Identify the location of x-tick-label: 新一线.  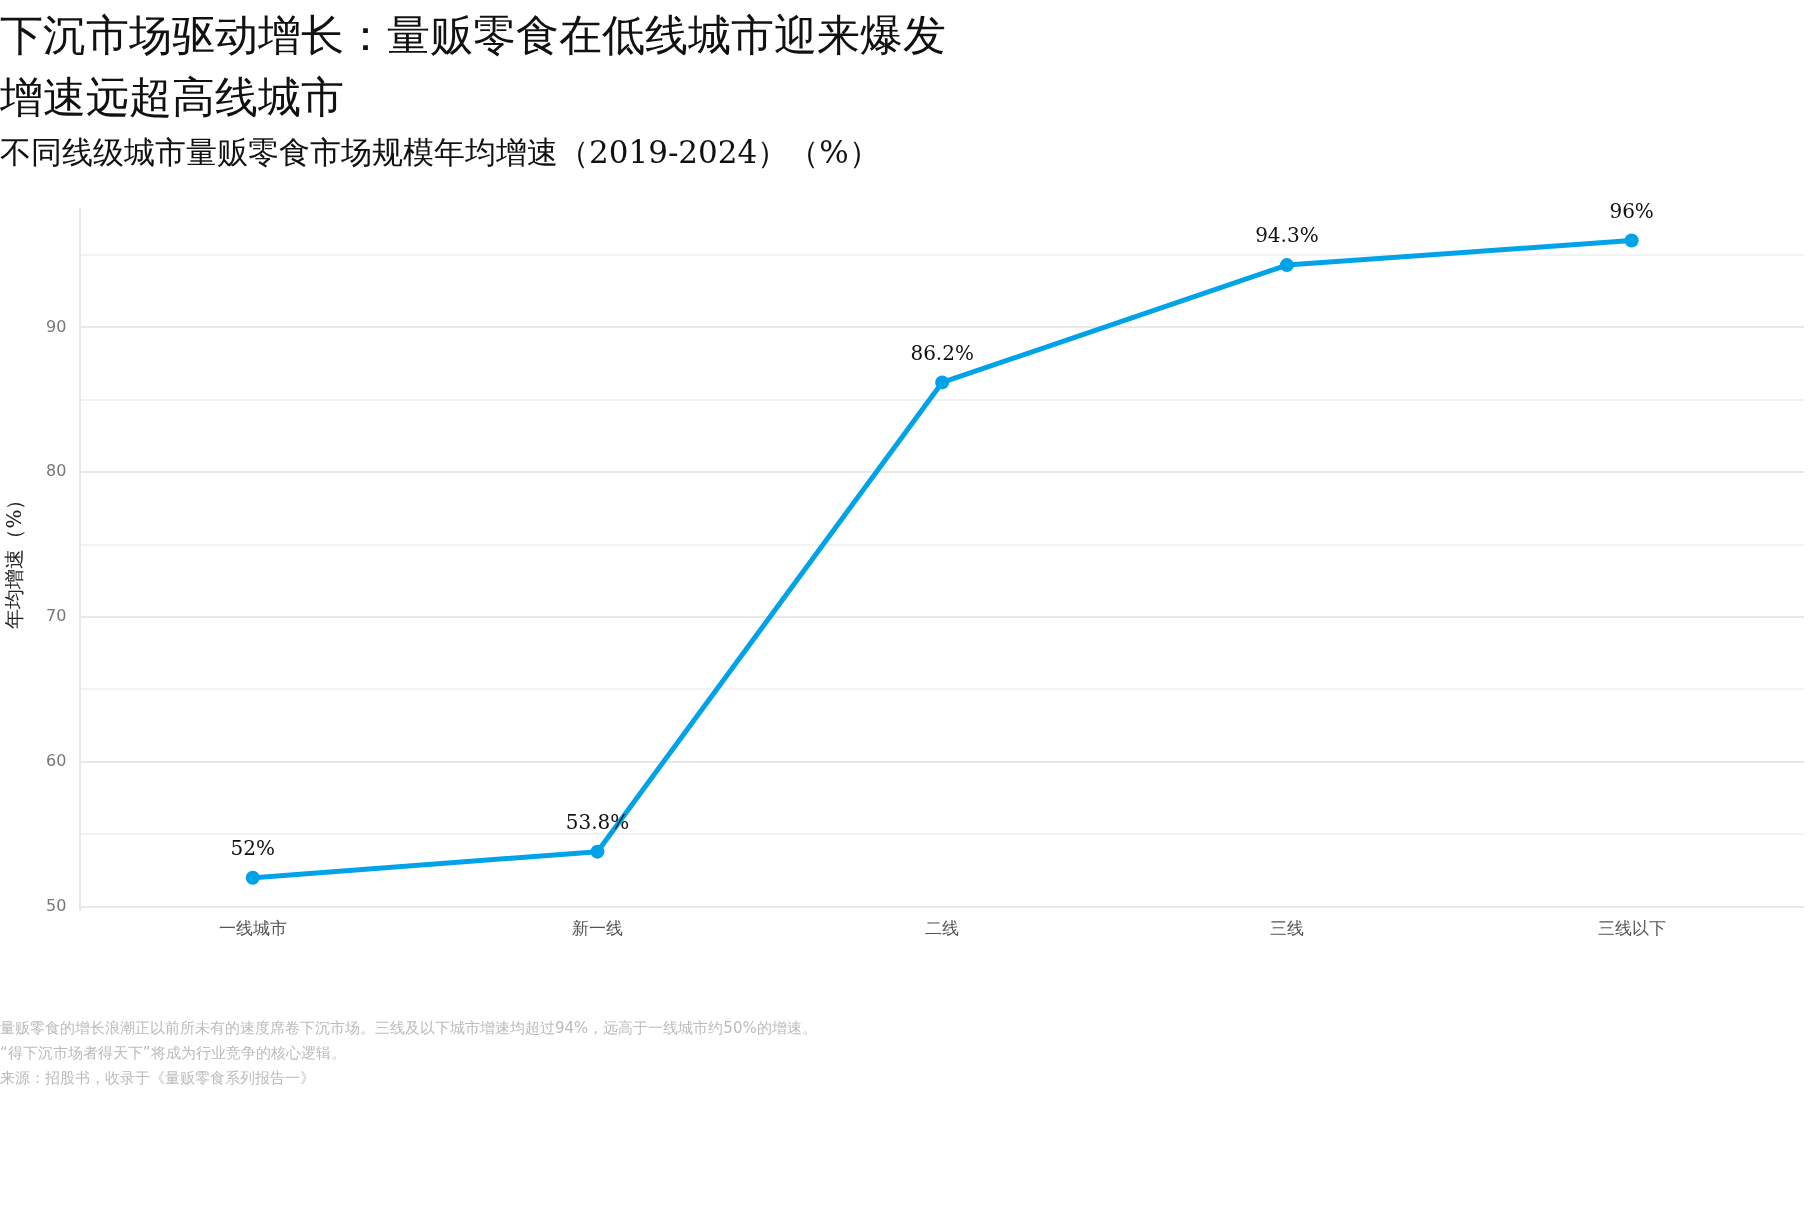
(597, 928).